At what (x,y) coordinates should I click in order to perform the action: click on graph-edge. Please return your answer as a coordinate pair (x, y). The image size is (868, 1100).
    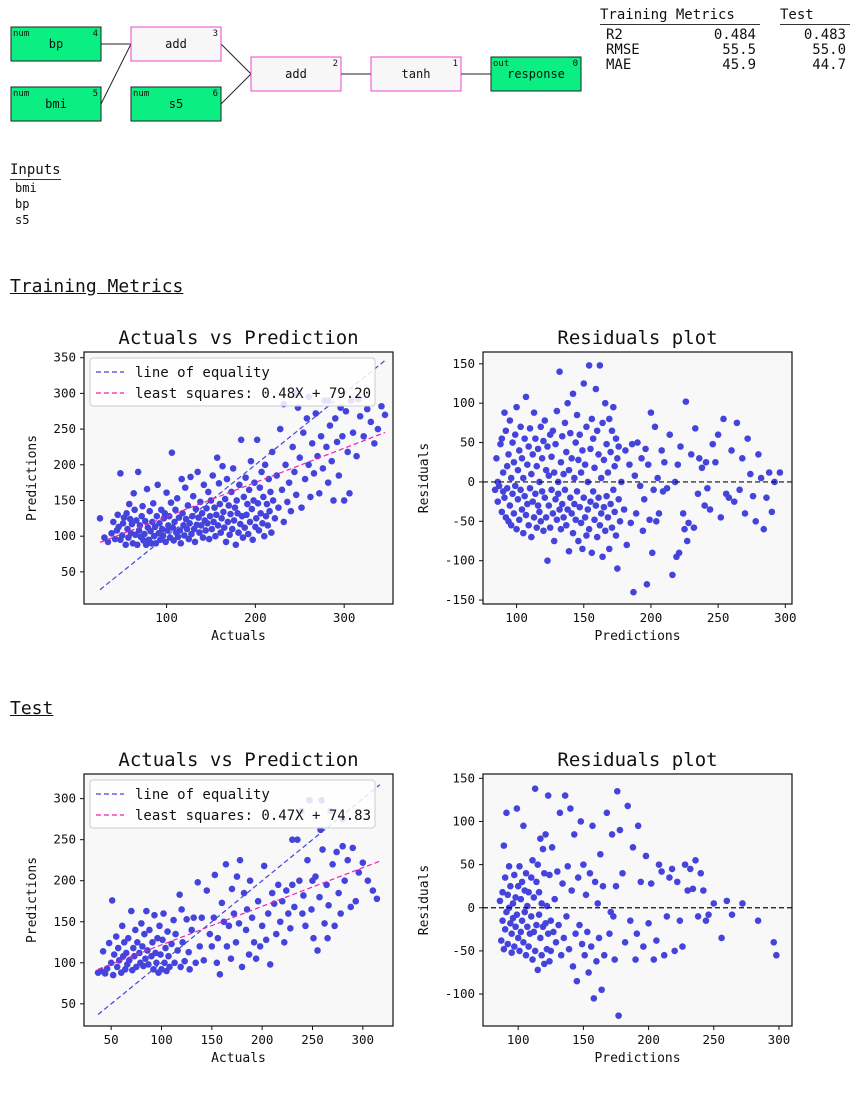
    Looking at the image, I should click on (116, 74).